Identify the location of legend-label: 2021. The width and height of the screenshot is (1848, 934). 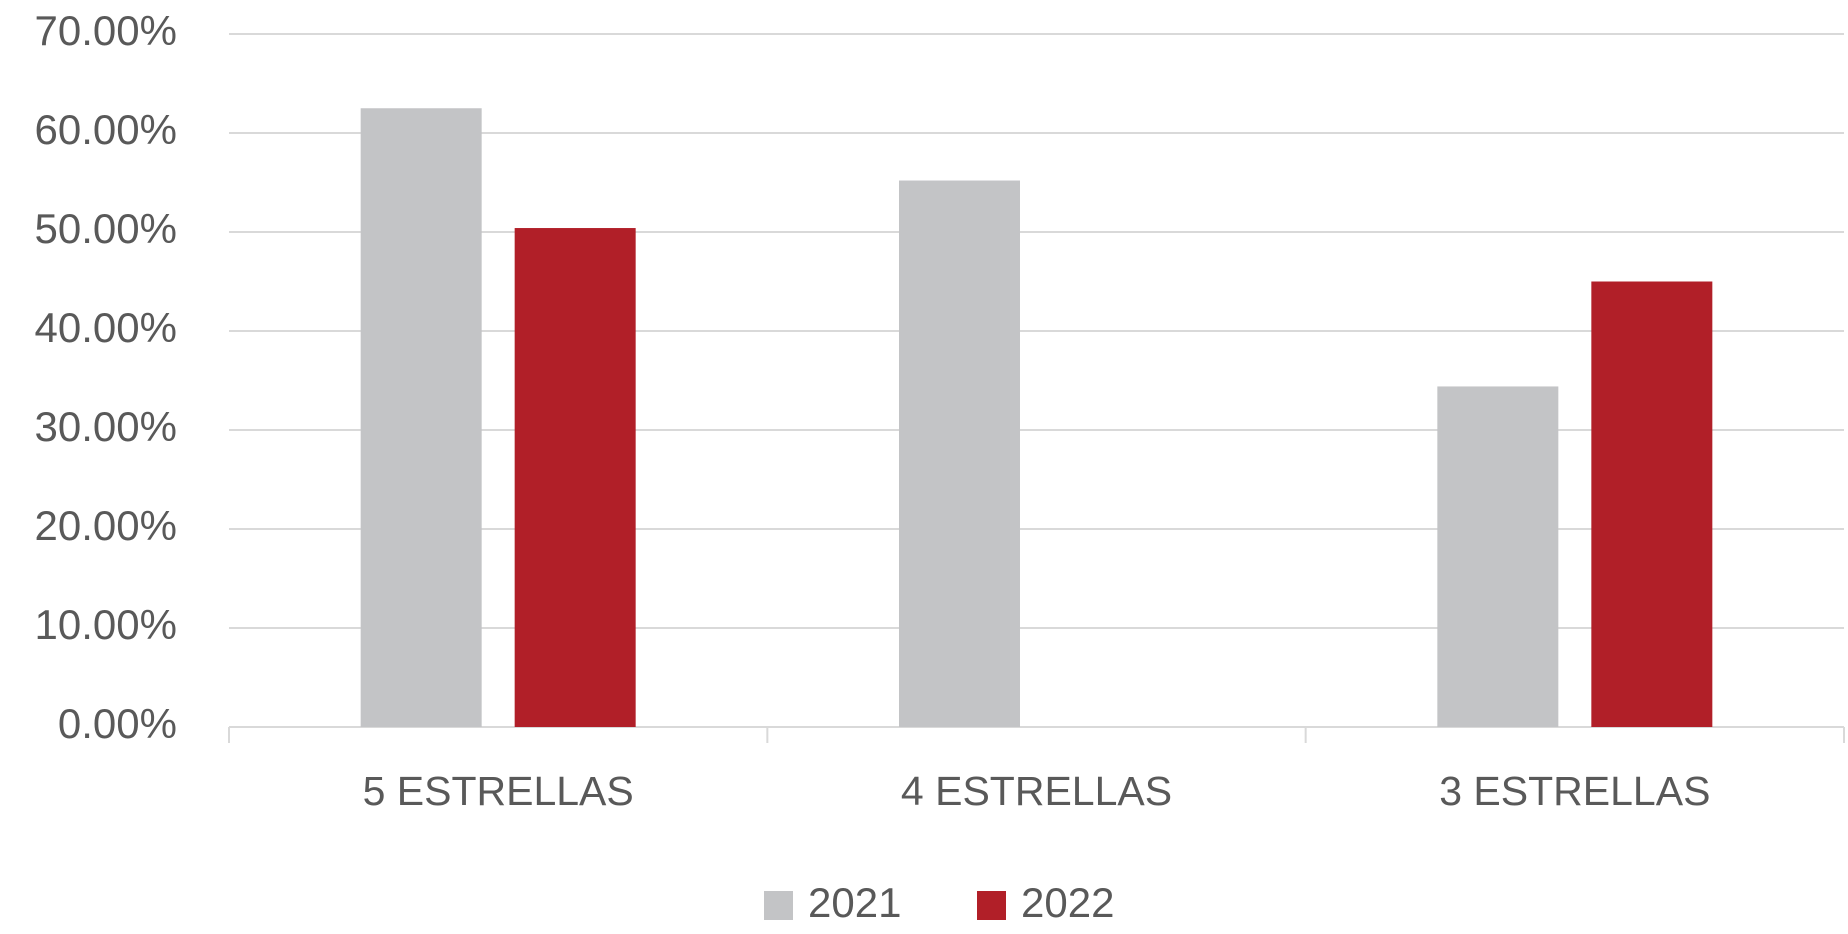
(854, 902).